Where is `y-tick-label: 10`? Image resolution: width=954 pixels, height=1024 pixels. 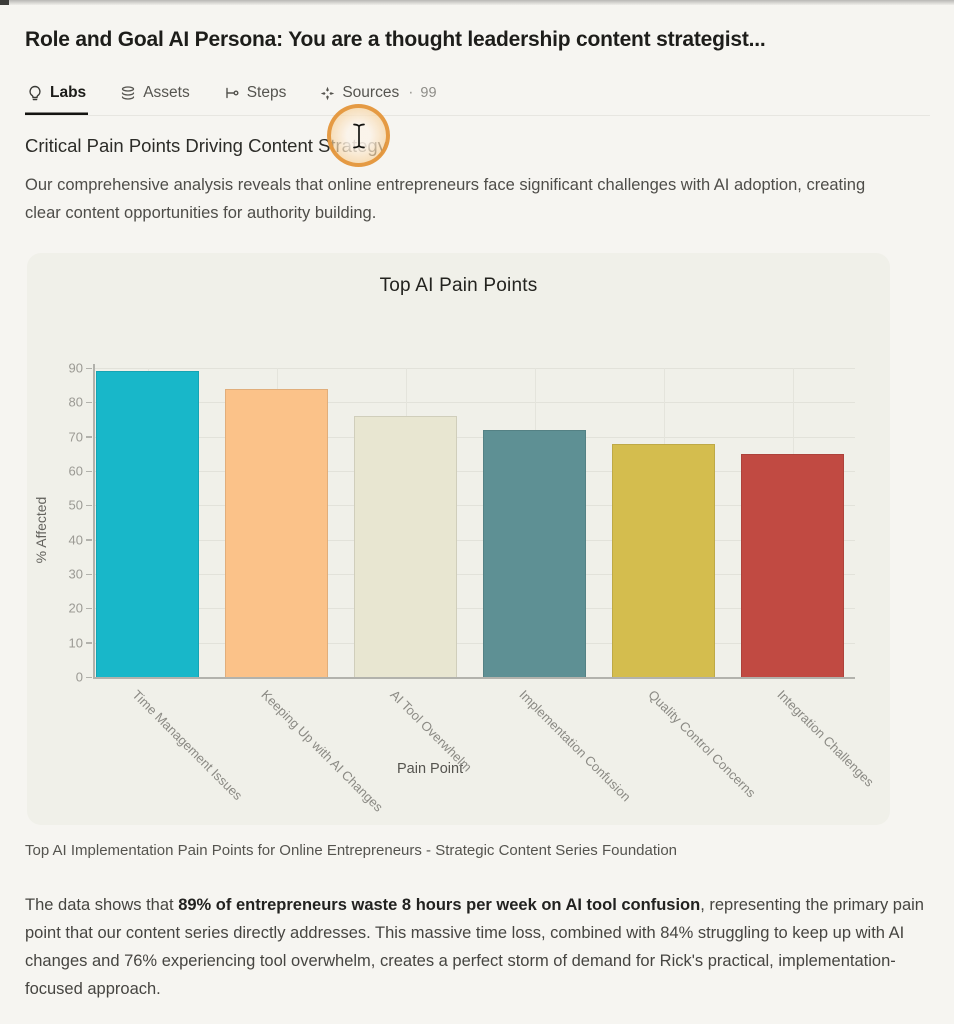
y-tick-label: 10 is located at coordinates (75, 643).